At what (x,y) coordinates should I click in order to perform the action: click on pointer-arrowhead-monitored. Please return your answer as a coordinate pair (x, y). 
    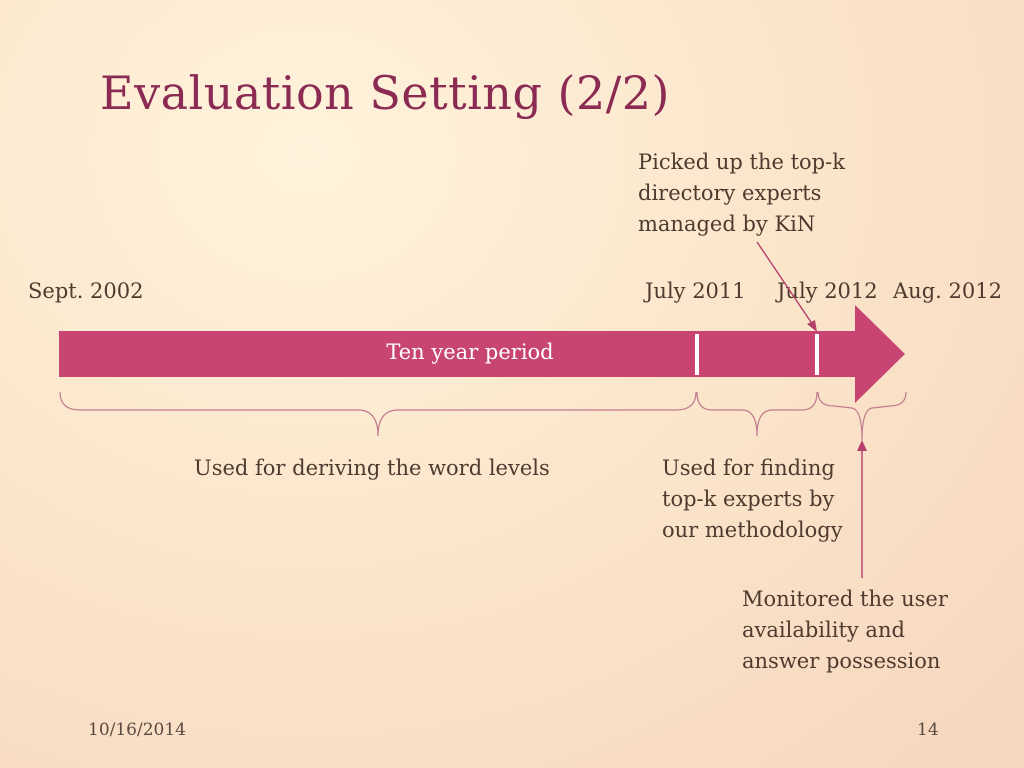
    Looking at the image, I should click on (862, 445).